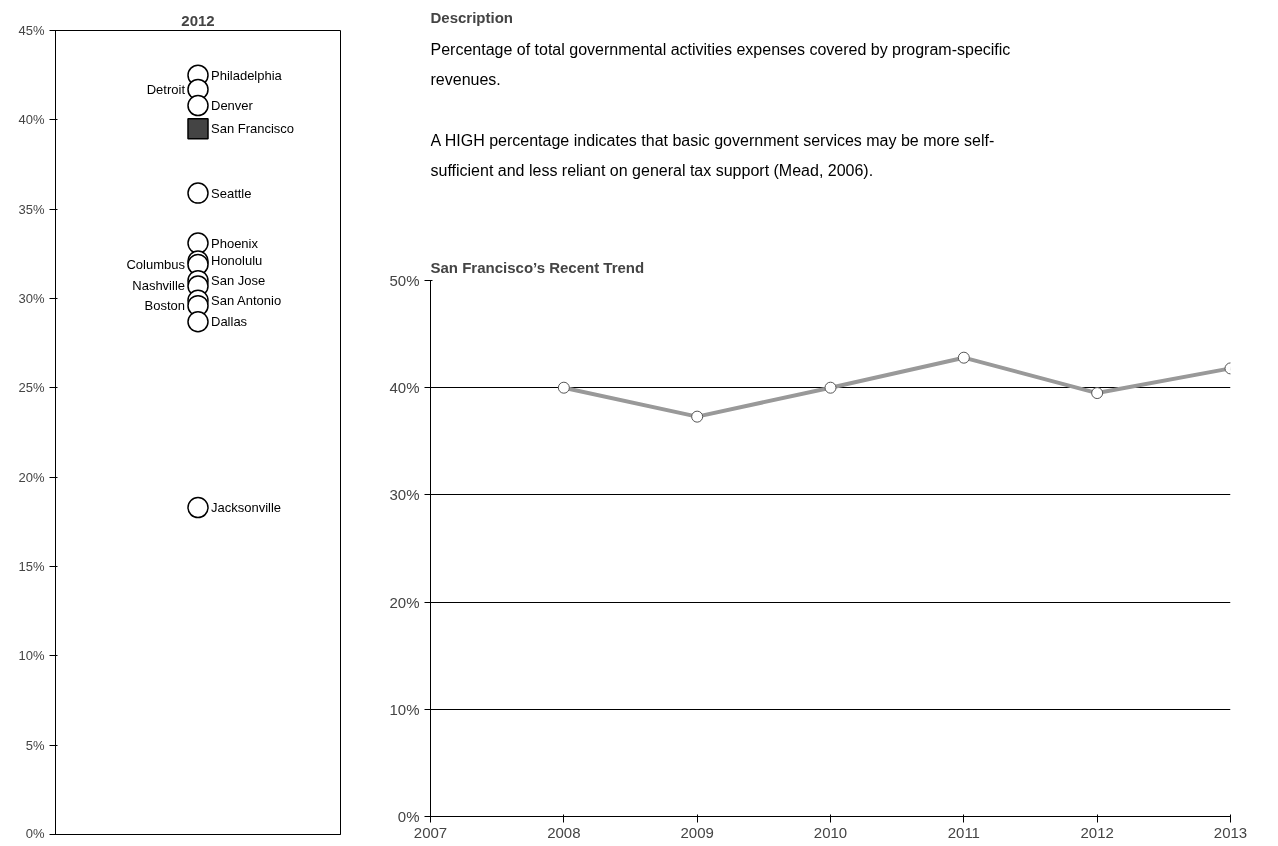  What do you see at coordinates (31, 209) in the screenshot?
I see `y-tick-label: 35%` at bounding box center [31, 209].